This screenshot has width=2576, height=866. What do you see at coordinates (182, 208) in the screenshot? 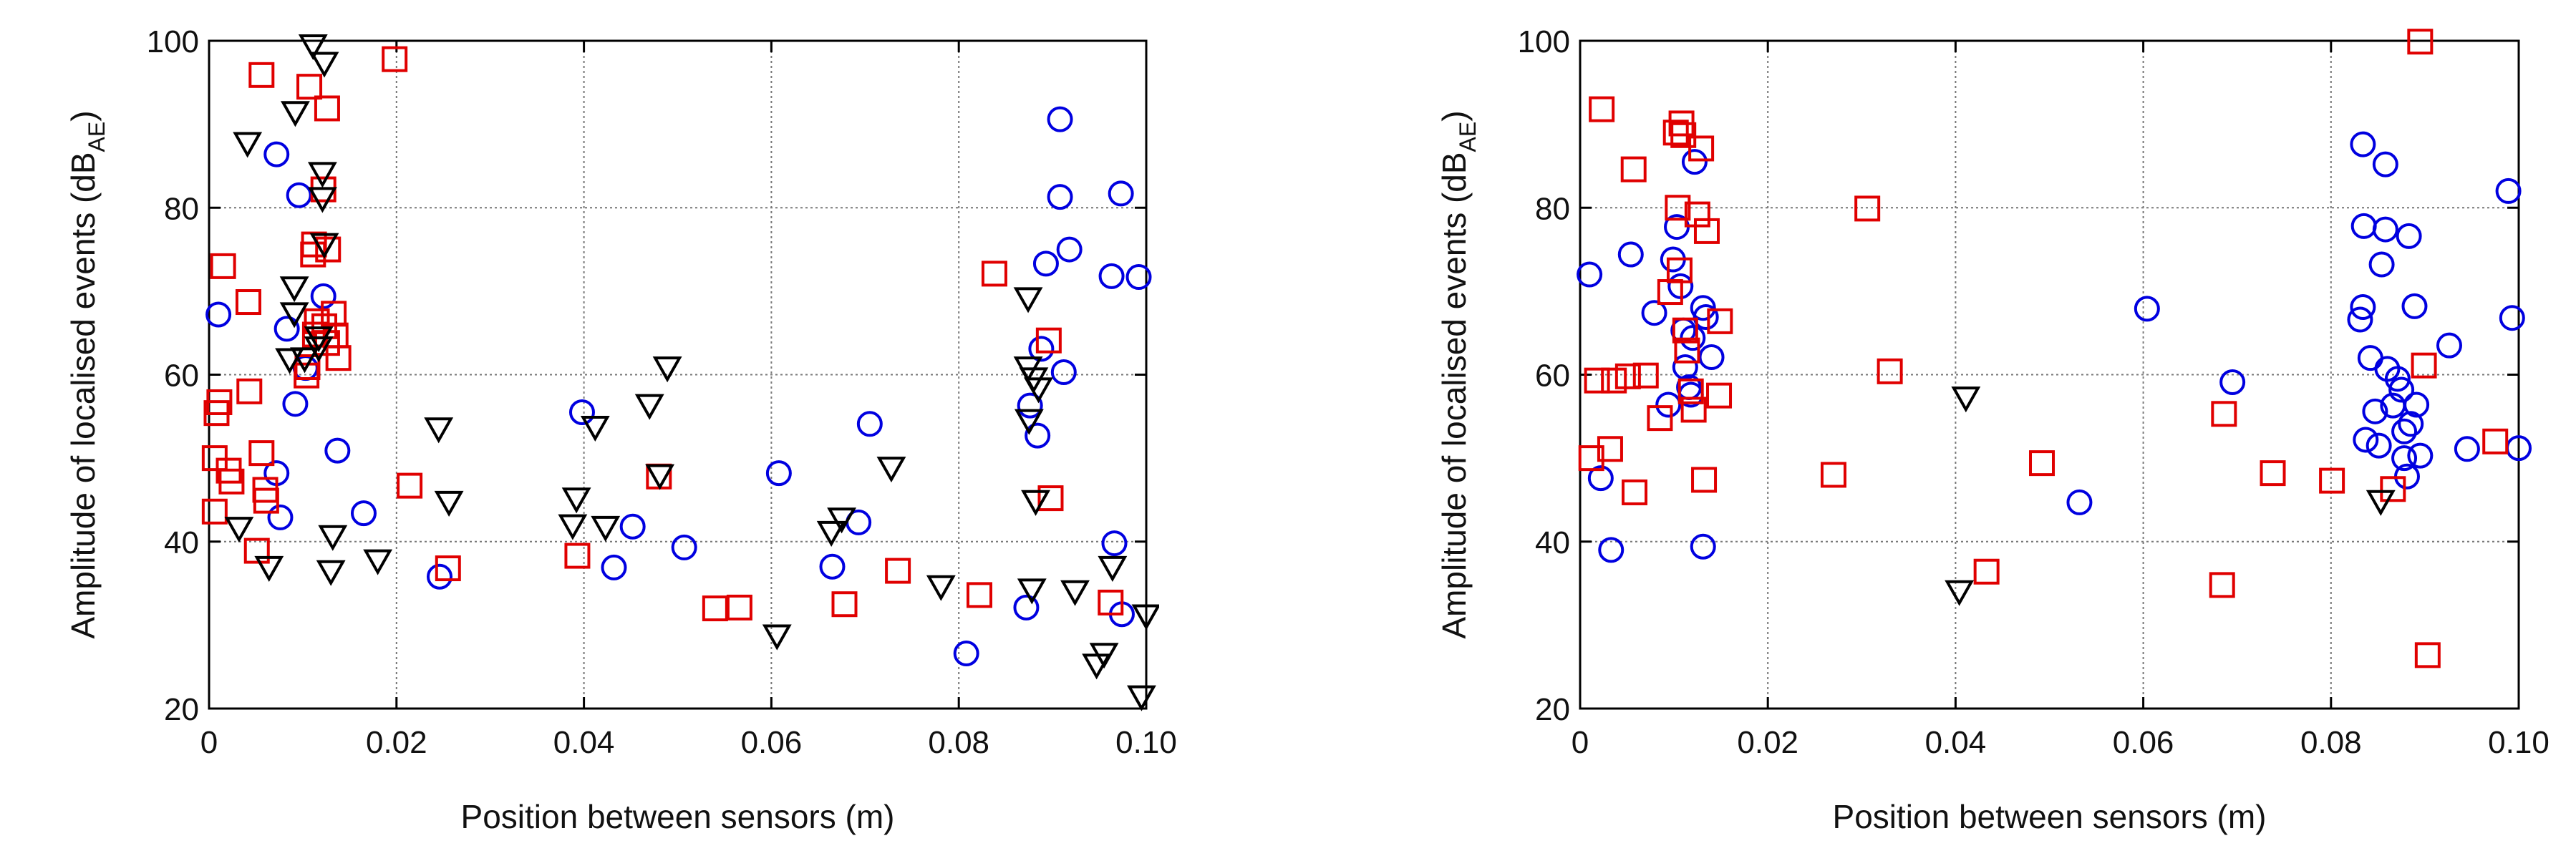
I see `y-tick-label: 80` at bounding box center [182, 208].